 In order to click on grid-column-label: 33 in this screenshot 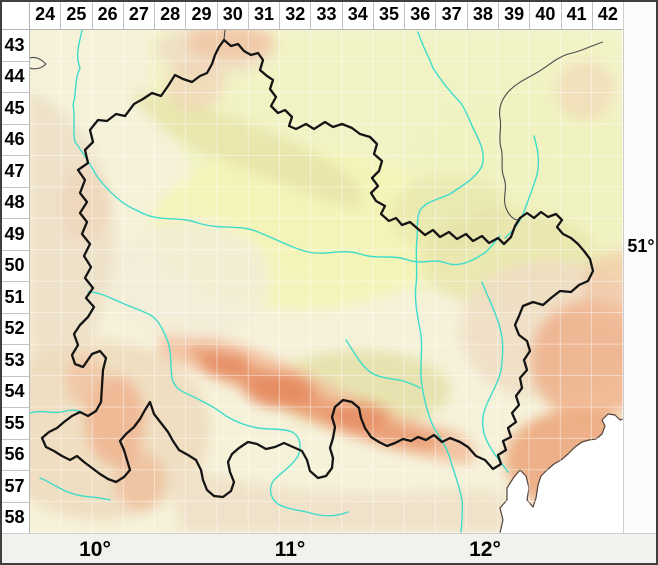, I will do `click(325, 14)`.